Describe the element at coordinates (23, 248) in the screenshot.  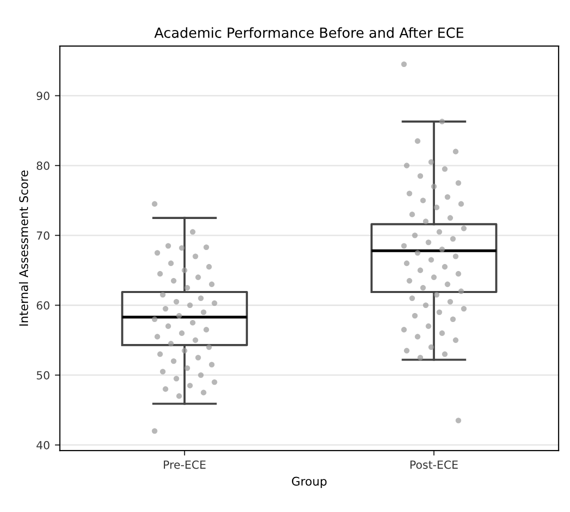
I see `y-axis-title: Internal Assessment Score` at that location.